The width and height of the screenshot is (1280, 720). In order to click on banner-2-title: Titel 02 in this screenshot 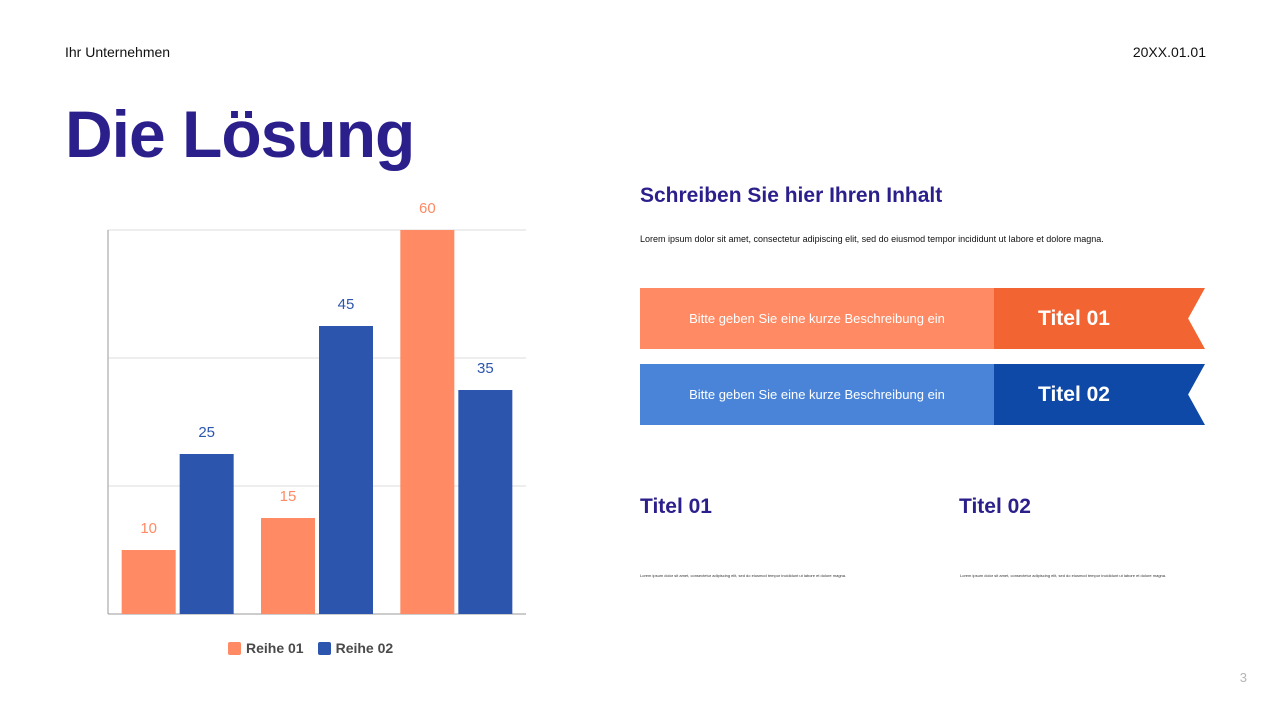, I will do `click(1074, 394)`.